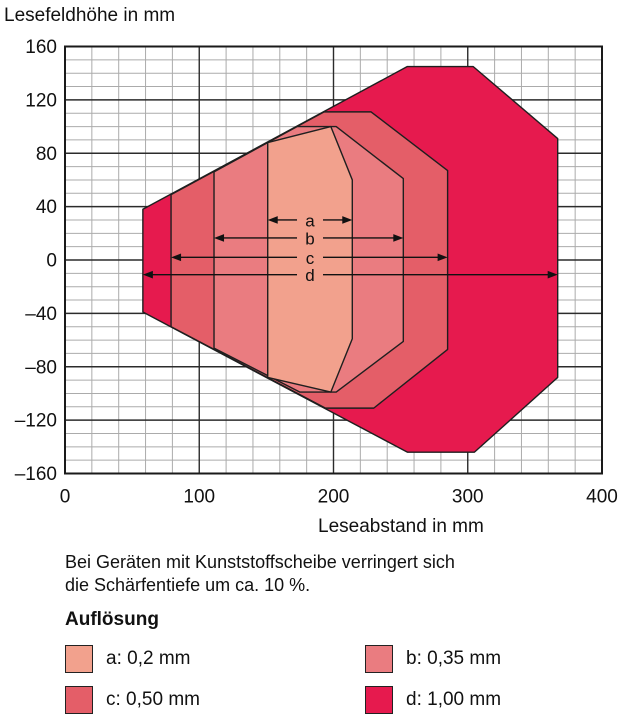 The image size is (623, 720). I want to click on legend-item-d: d: 1,00 mm, so click(433, 700).